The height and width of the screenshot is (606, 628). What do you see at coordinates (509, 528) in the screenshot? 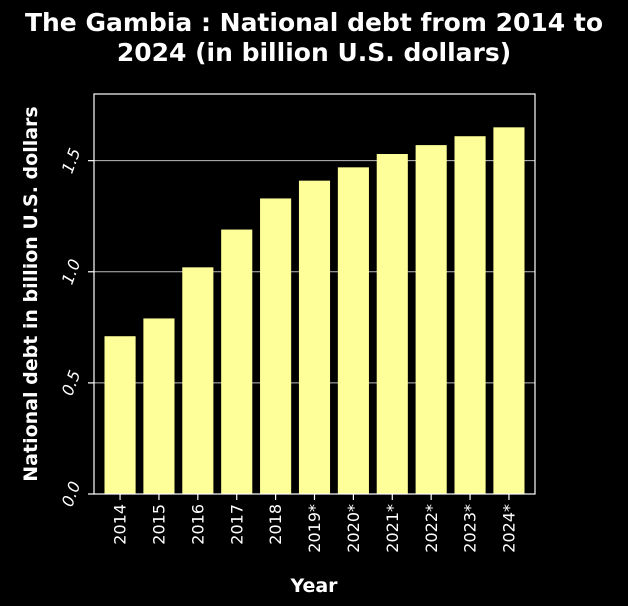
I see `x-tick-label: 2024*` at bounding box center [509, 528].